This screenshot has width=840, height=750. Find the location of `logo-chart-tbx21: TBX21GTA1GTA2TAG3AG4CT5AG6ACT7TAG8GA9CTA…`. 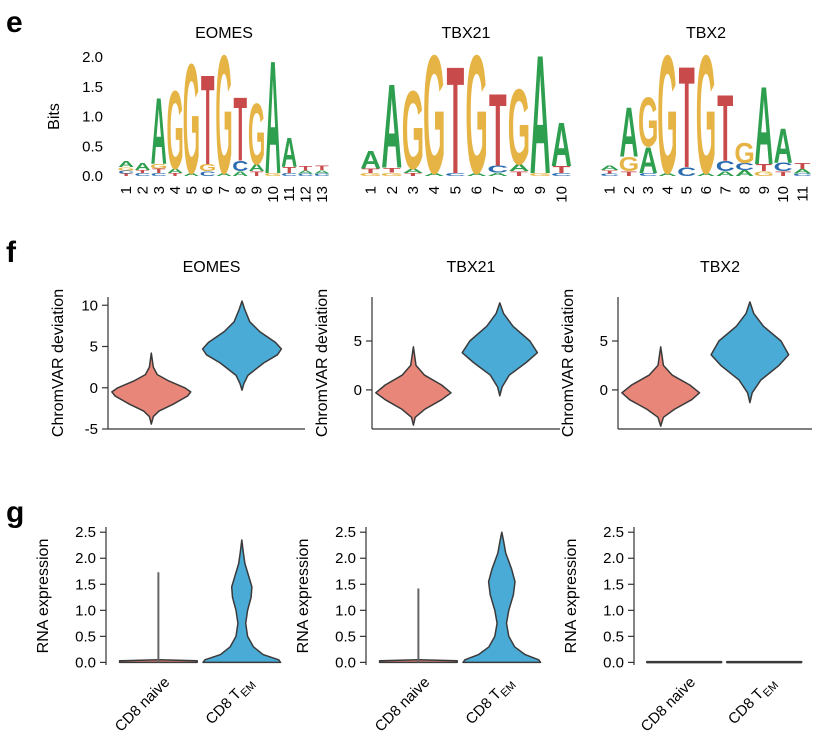

logo-chart-tbx21: TBX21GTA1GTA2TAG3AG4CT5AG6ACT7TAG8GA9CTA… is located at coordinates (465, 115).